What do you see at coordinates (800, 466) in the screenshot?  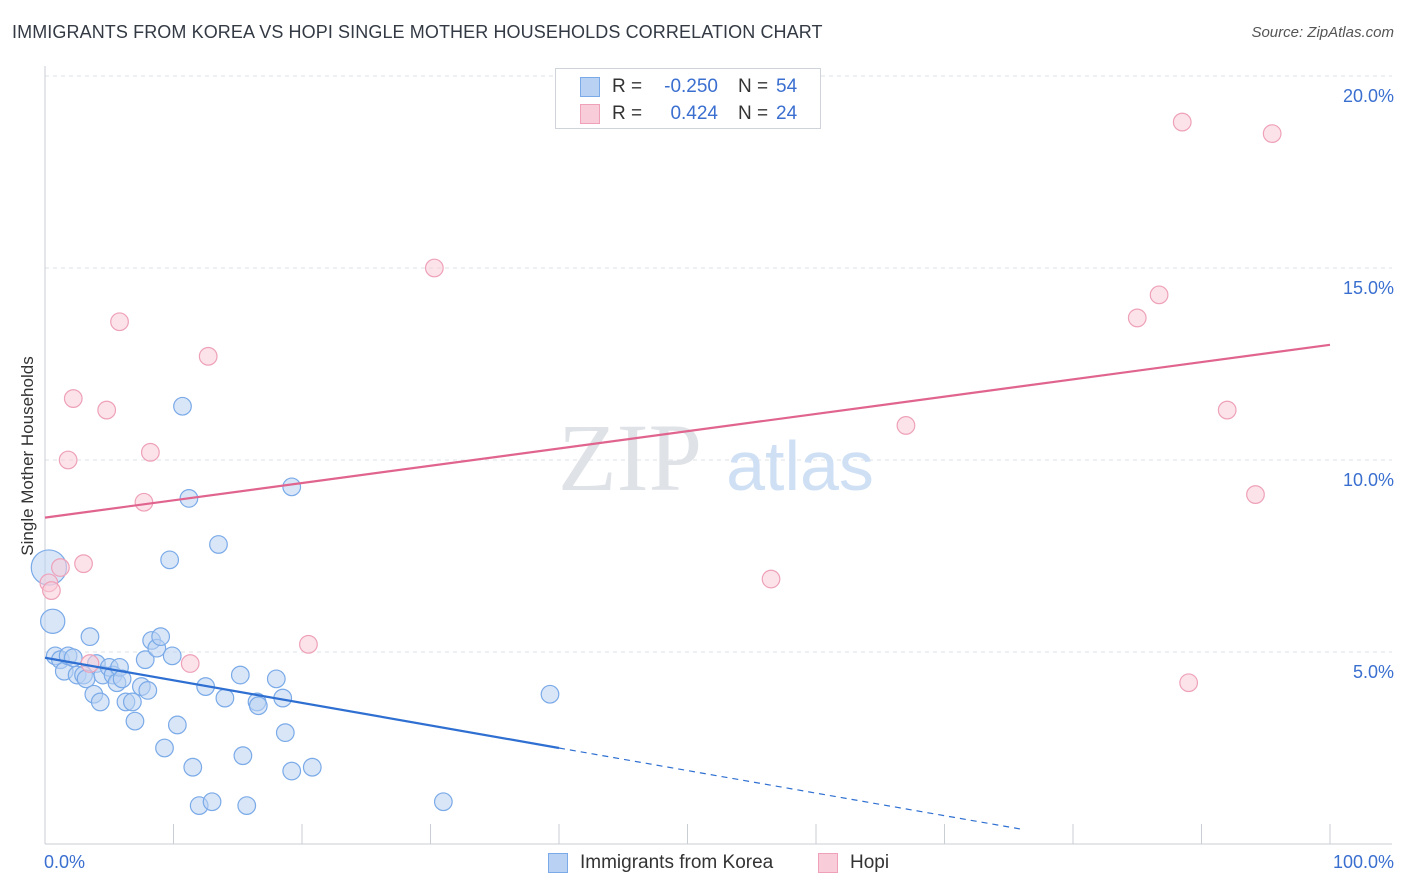 I see `watermark-atlas: atlas` at bounding box center [800, 466].